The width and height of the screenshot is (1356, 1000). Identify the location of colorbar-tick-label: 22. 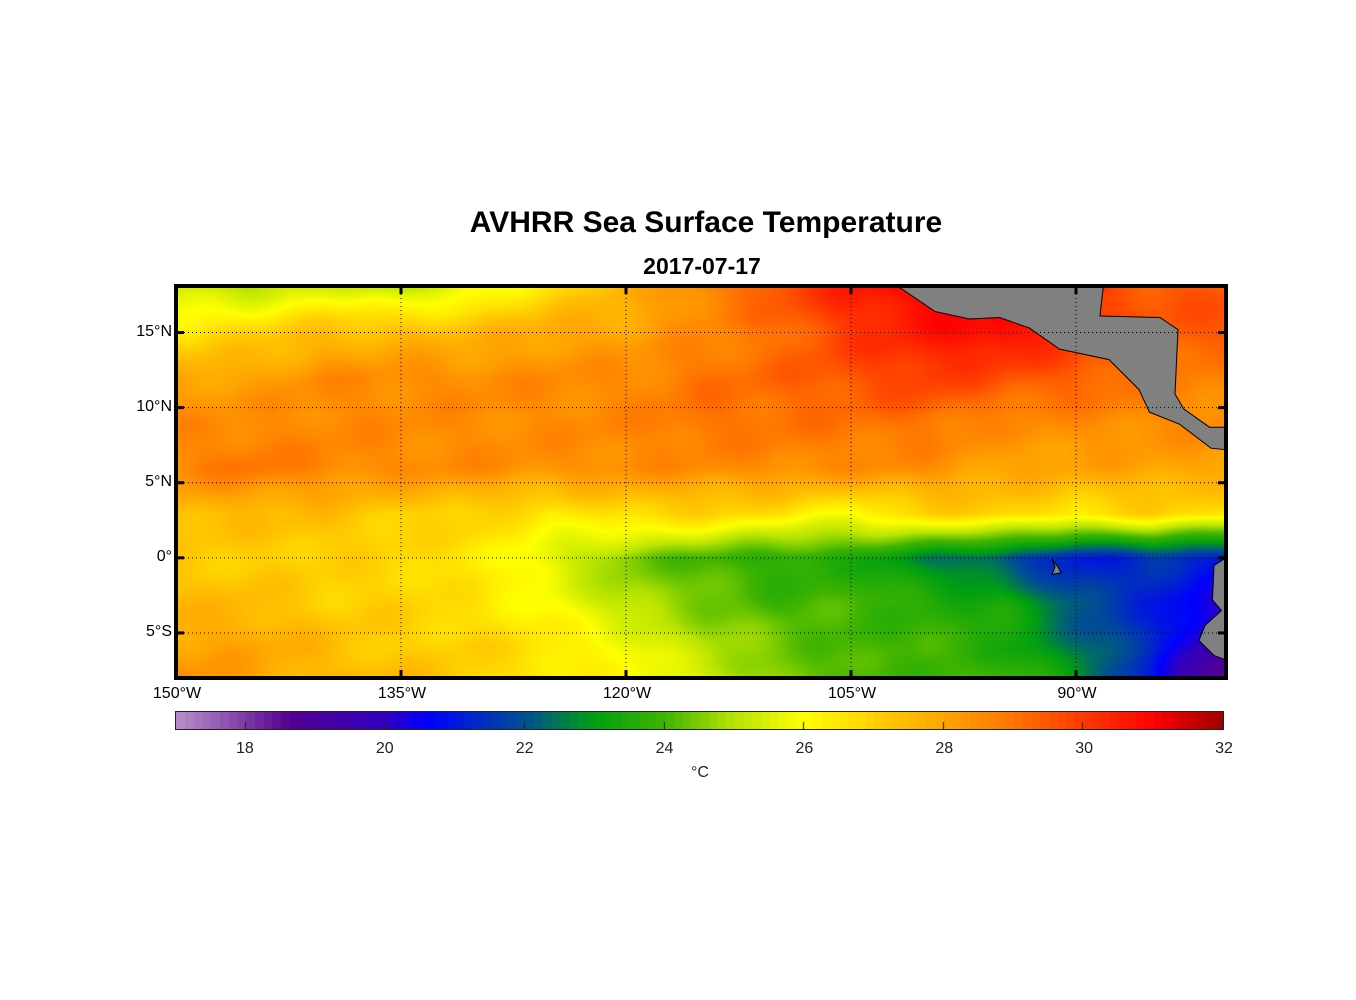
(524, 748).